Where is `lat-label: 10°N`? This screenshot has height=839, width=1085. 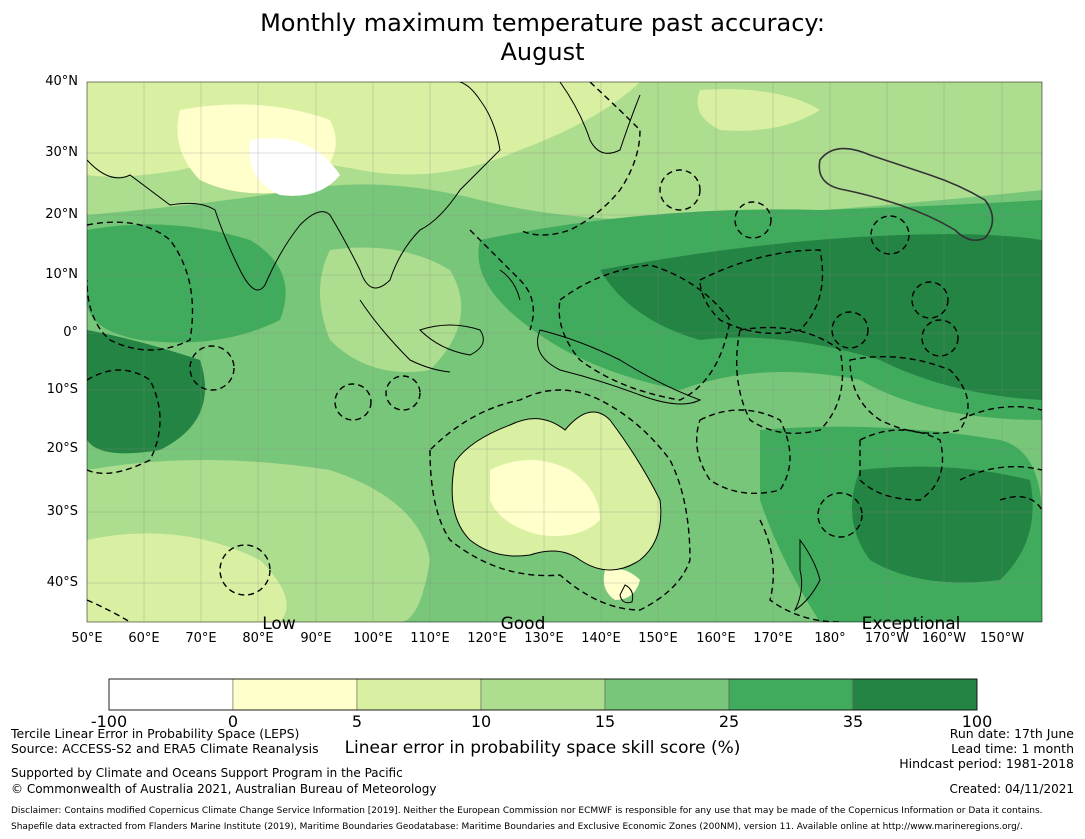
lat-label: 10°N is located at coordinates (61, 274).